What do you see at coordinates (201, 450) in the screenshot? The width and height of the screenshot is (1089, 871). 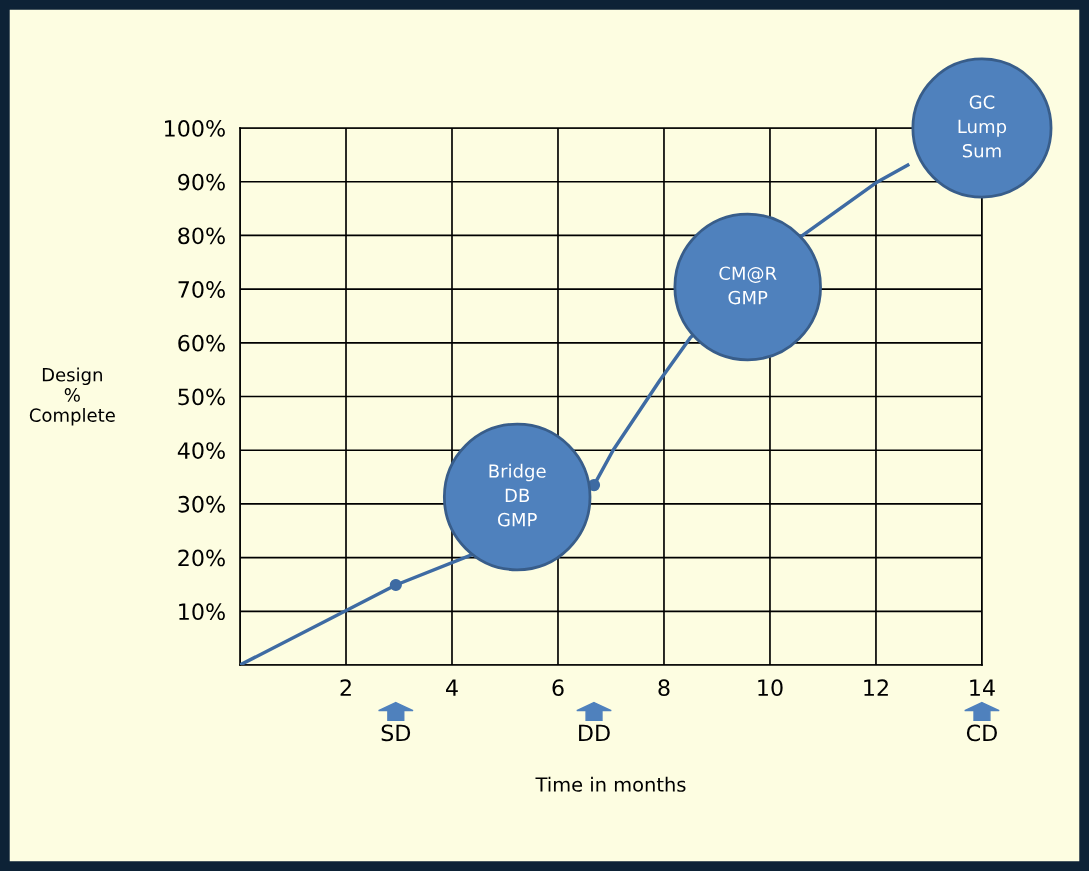 I see `y-tick-label: 40%` at bounding box center [201, 450].